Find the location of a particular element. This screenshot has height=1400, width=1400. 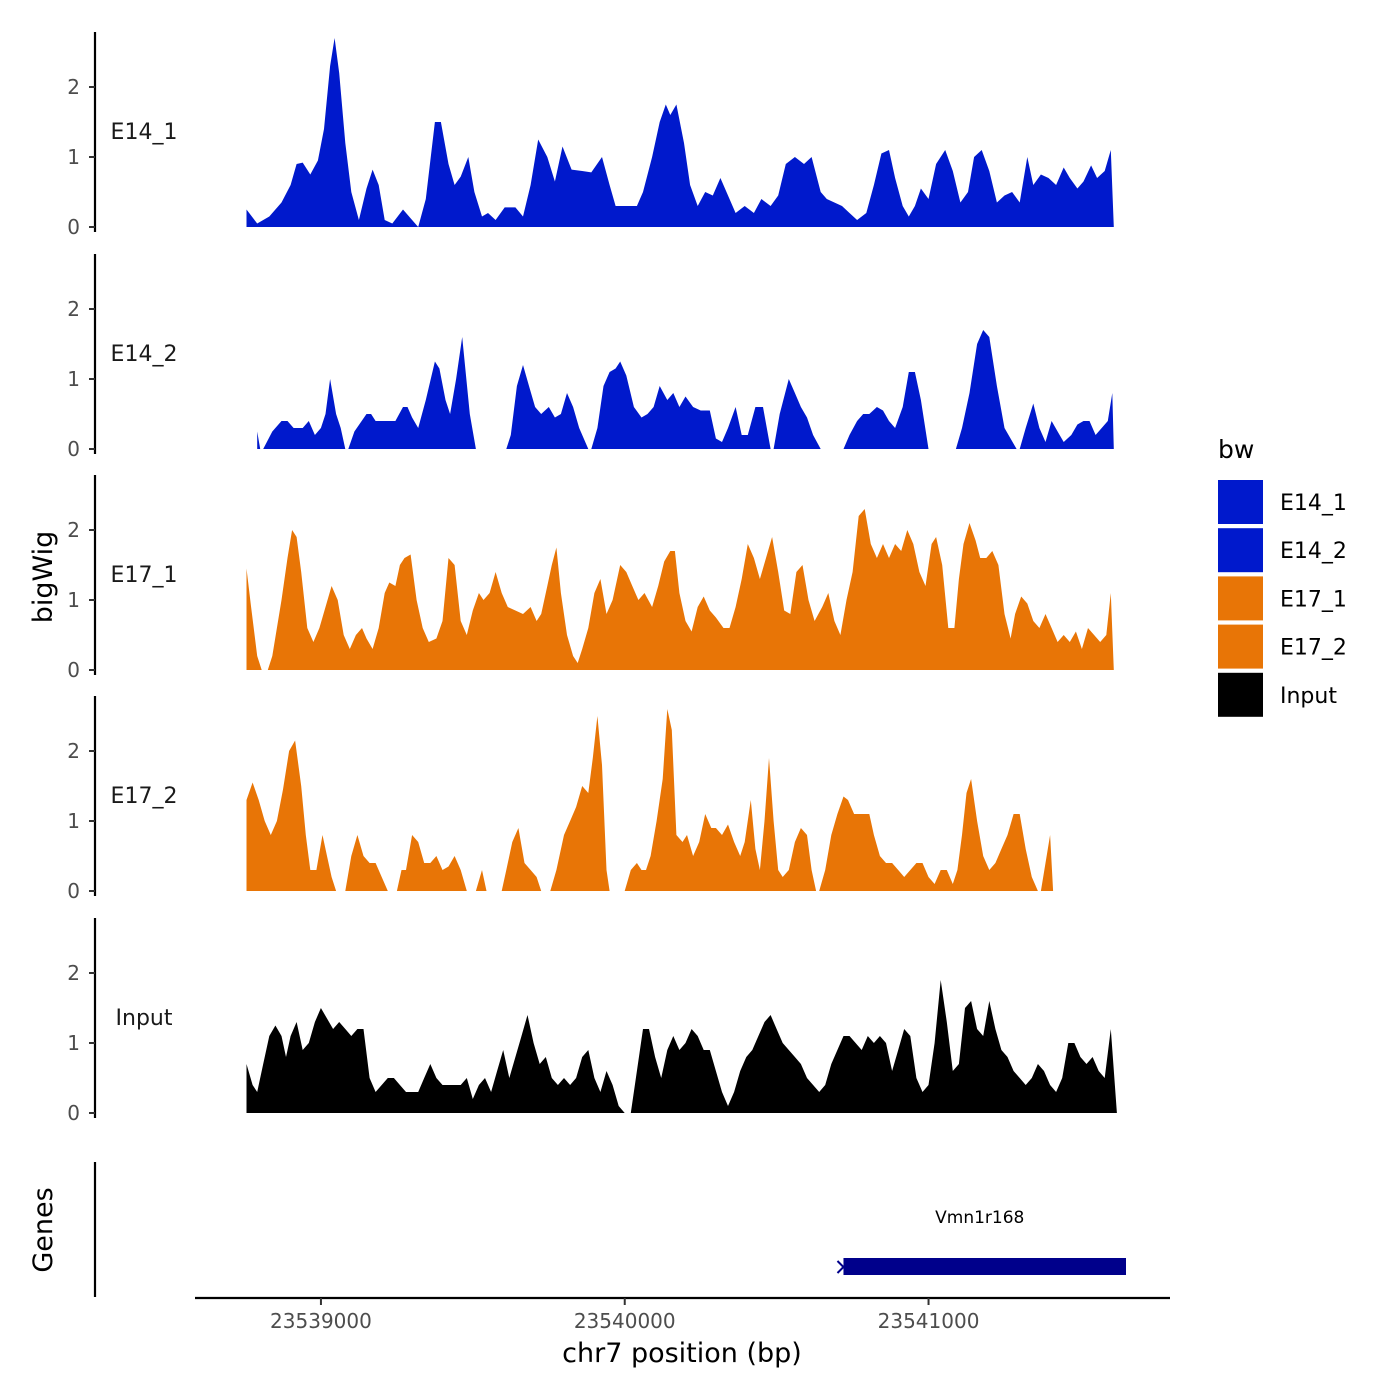

track-e14-2: 0 1 2 E14_2 is located at coordinates (590, 357).